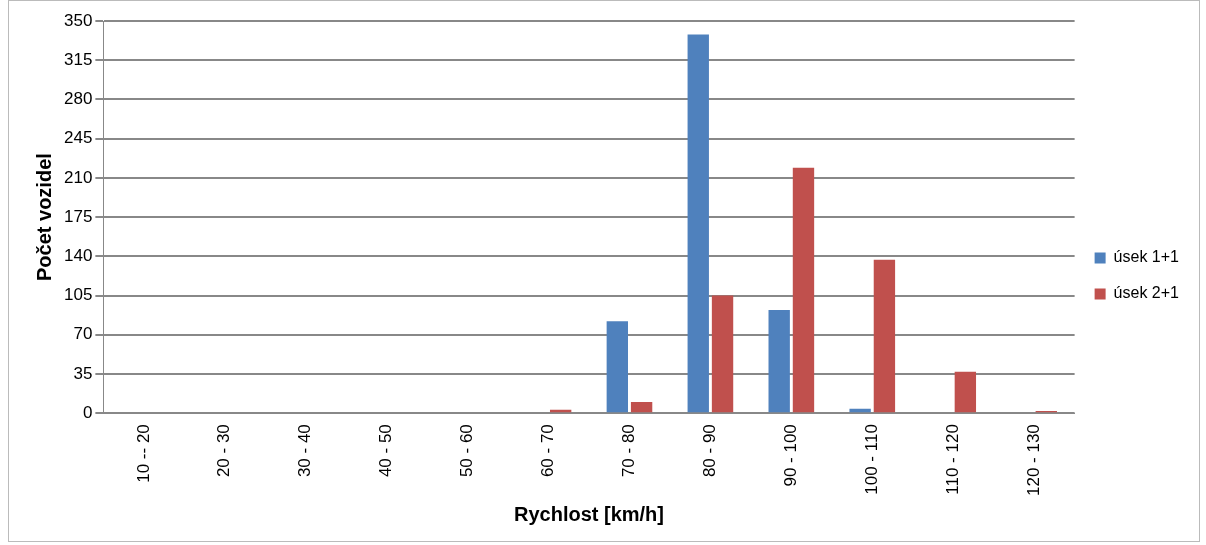 The width and height of the screenshot is (1206, 545). Describe the element at coordinates (87, 412) in the screenshot. I see `y-tick-label: 0` at that location.